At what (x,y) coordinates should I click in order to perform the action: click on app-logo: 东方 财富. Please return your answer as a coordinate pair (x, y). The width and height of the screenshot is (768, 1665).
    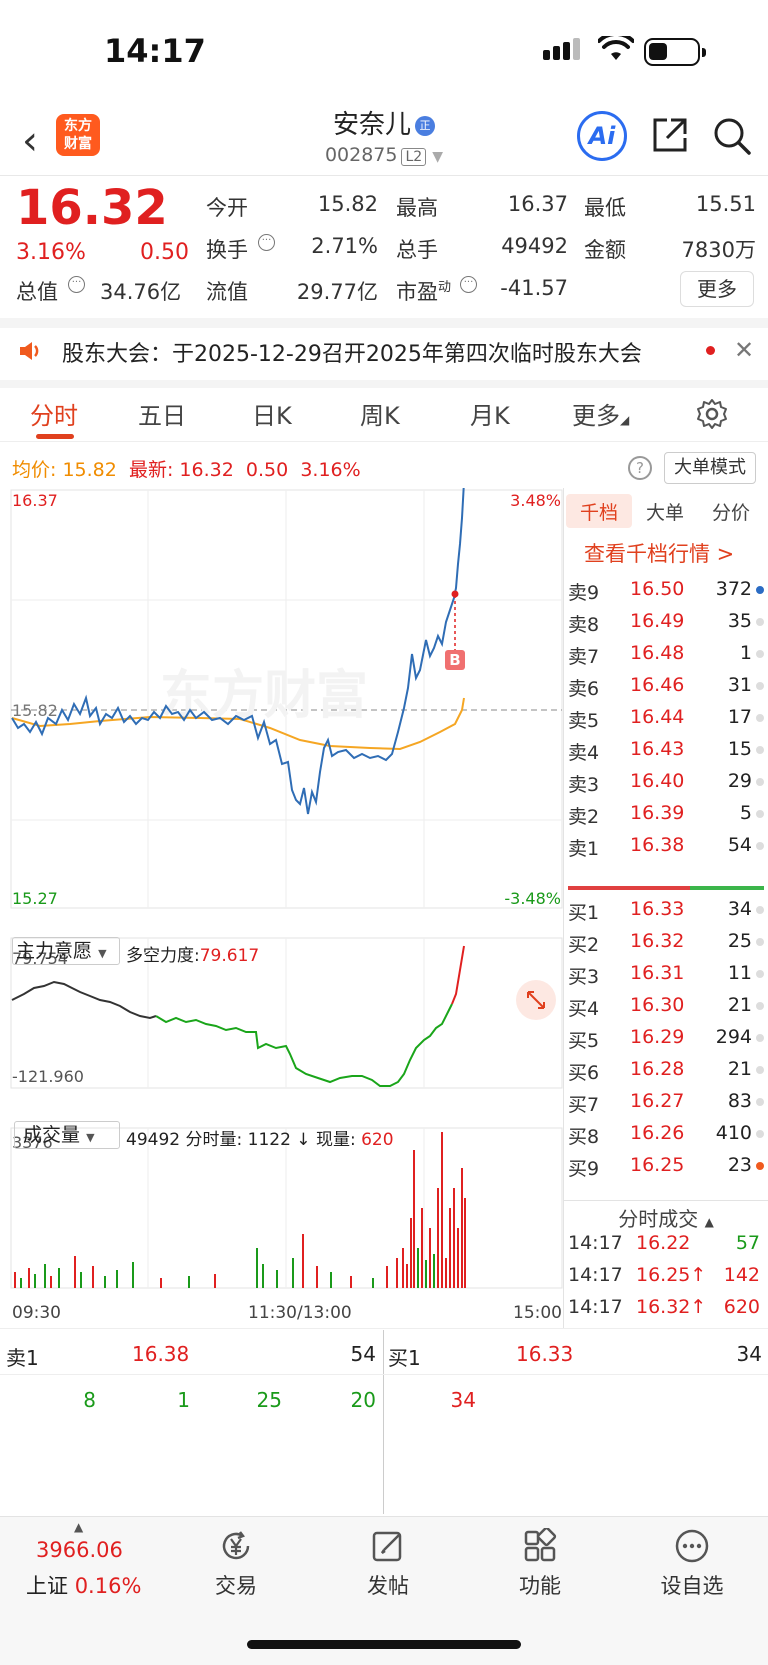
    Looking at the image, I should click on (78, 135).